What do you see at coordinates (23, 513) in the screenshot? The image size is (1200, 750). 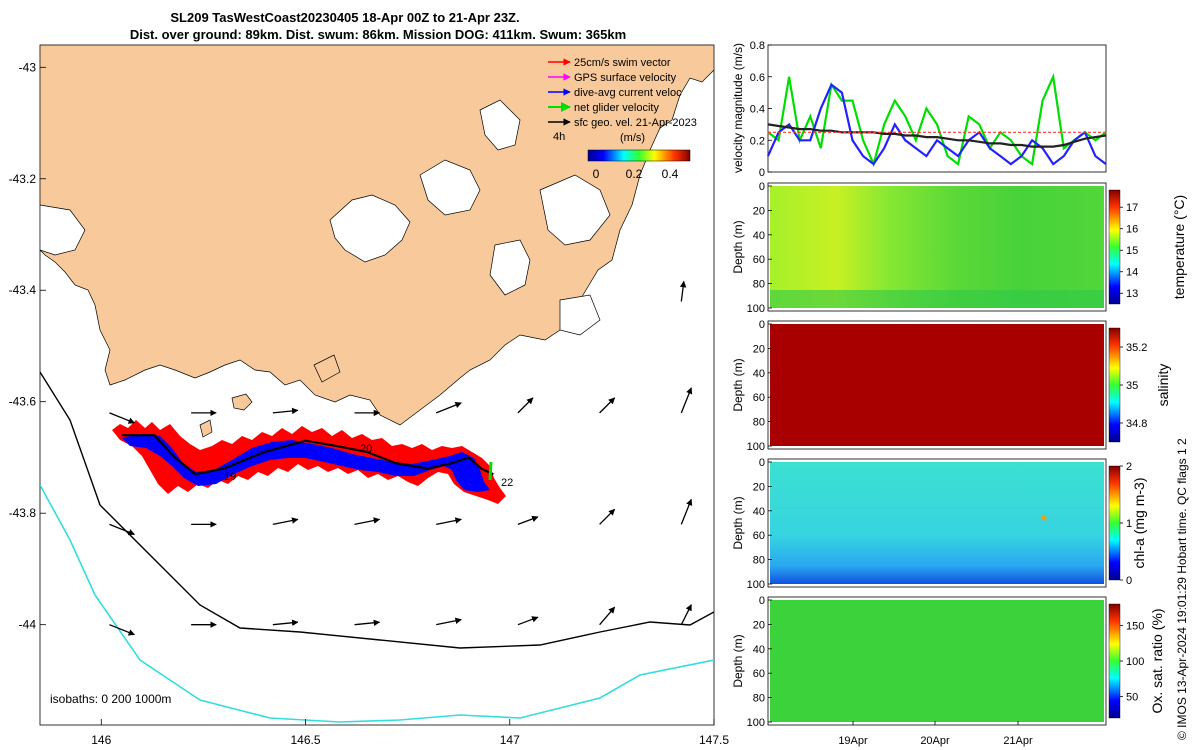 I see `map-ytick-label: -43.8` at bounding box center [23, 513].